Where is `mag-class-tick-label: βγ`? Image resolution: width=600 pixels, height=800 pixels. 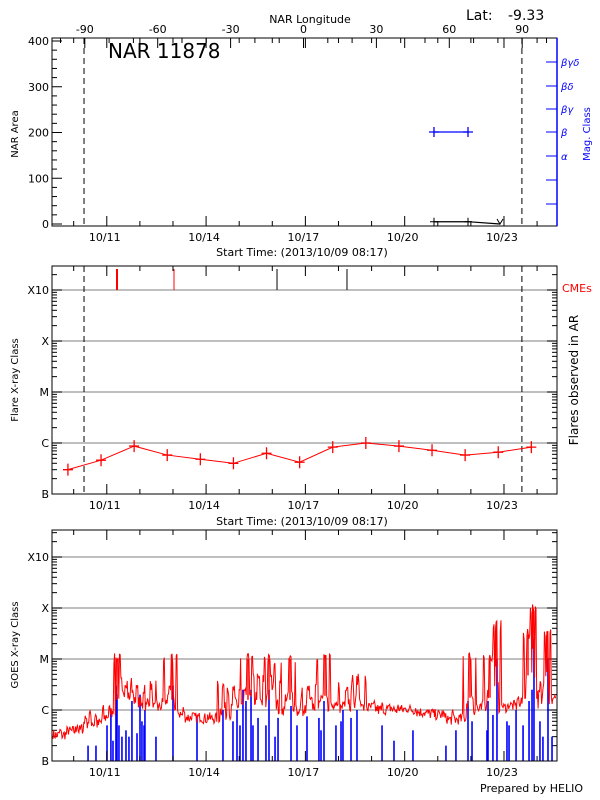
mag-class-tick-label: βγ is located at coordinates (567, 110).